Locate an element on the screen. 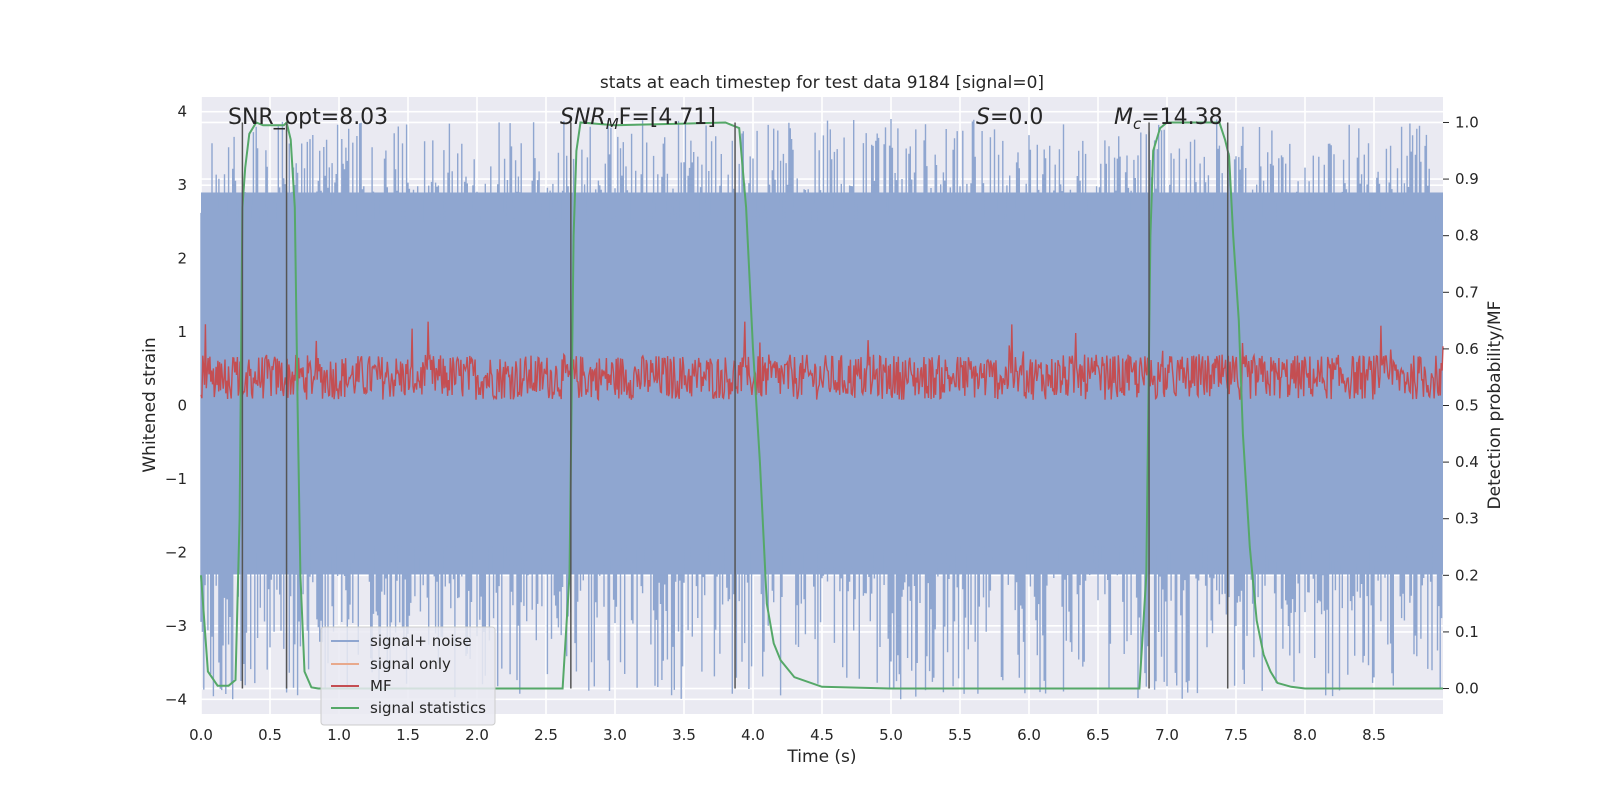 The image size is (1600, 800). mc-base: M is located at coordinates (1123, 117).